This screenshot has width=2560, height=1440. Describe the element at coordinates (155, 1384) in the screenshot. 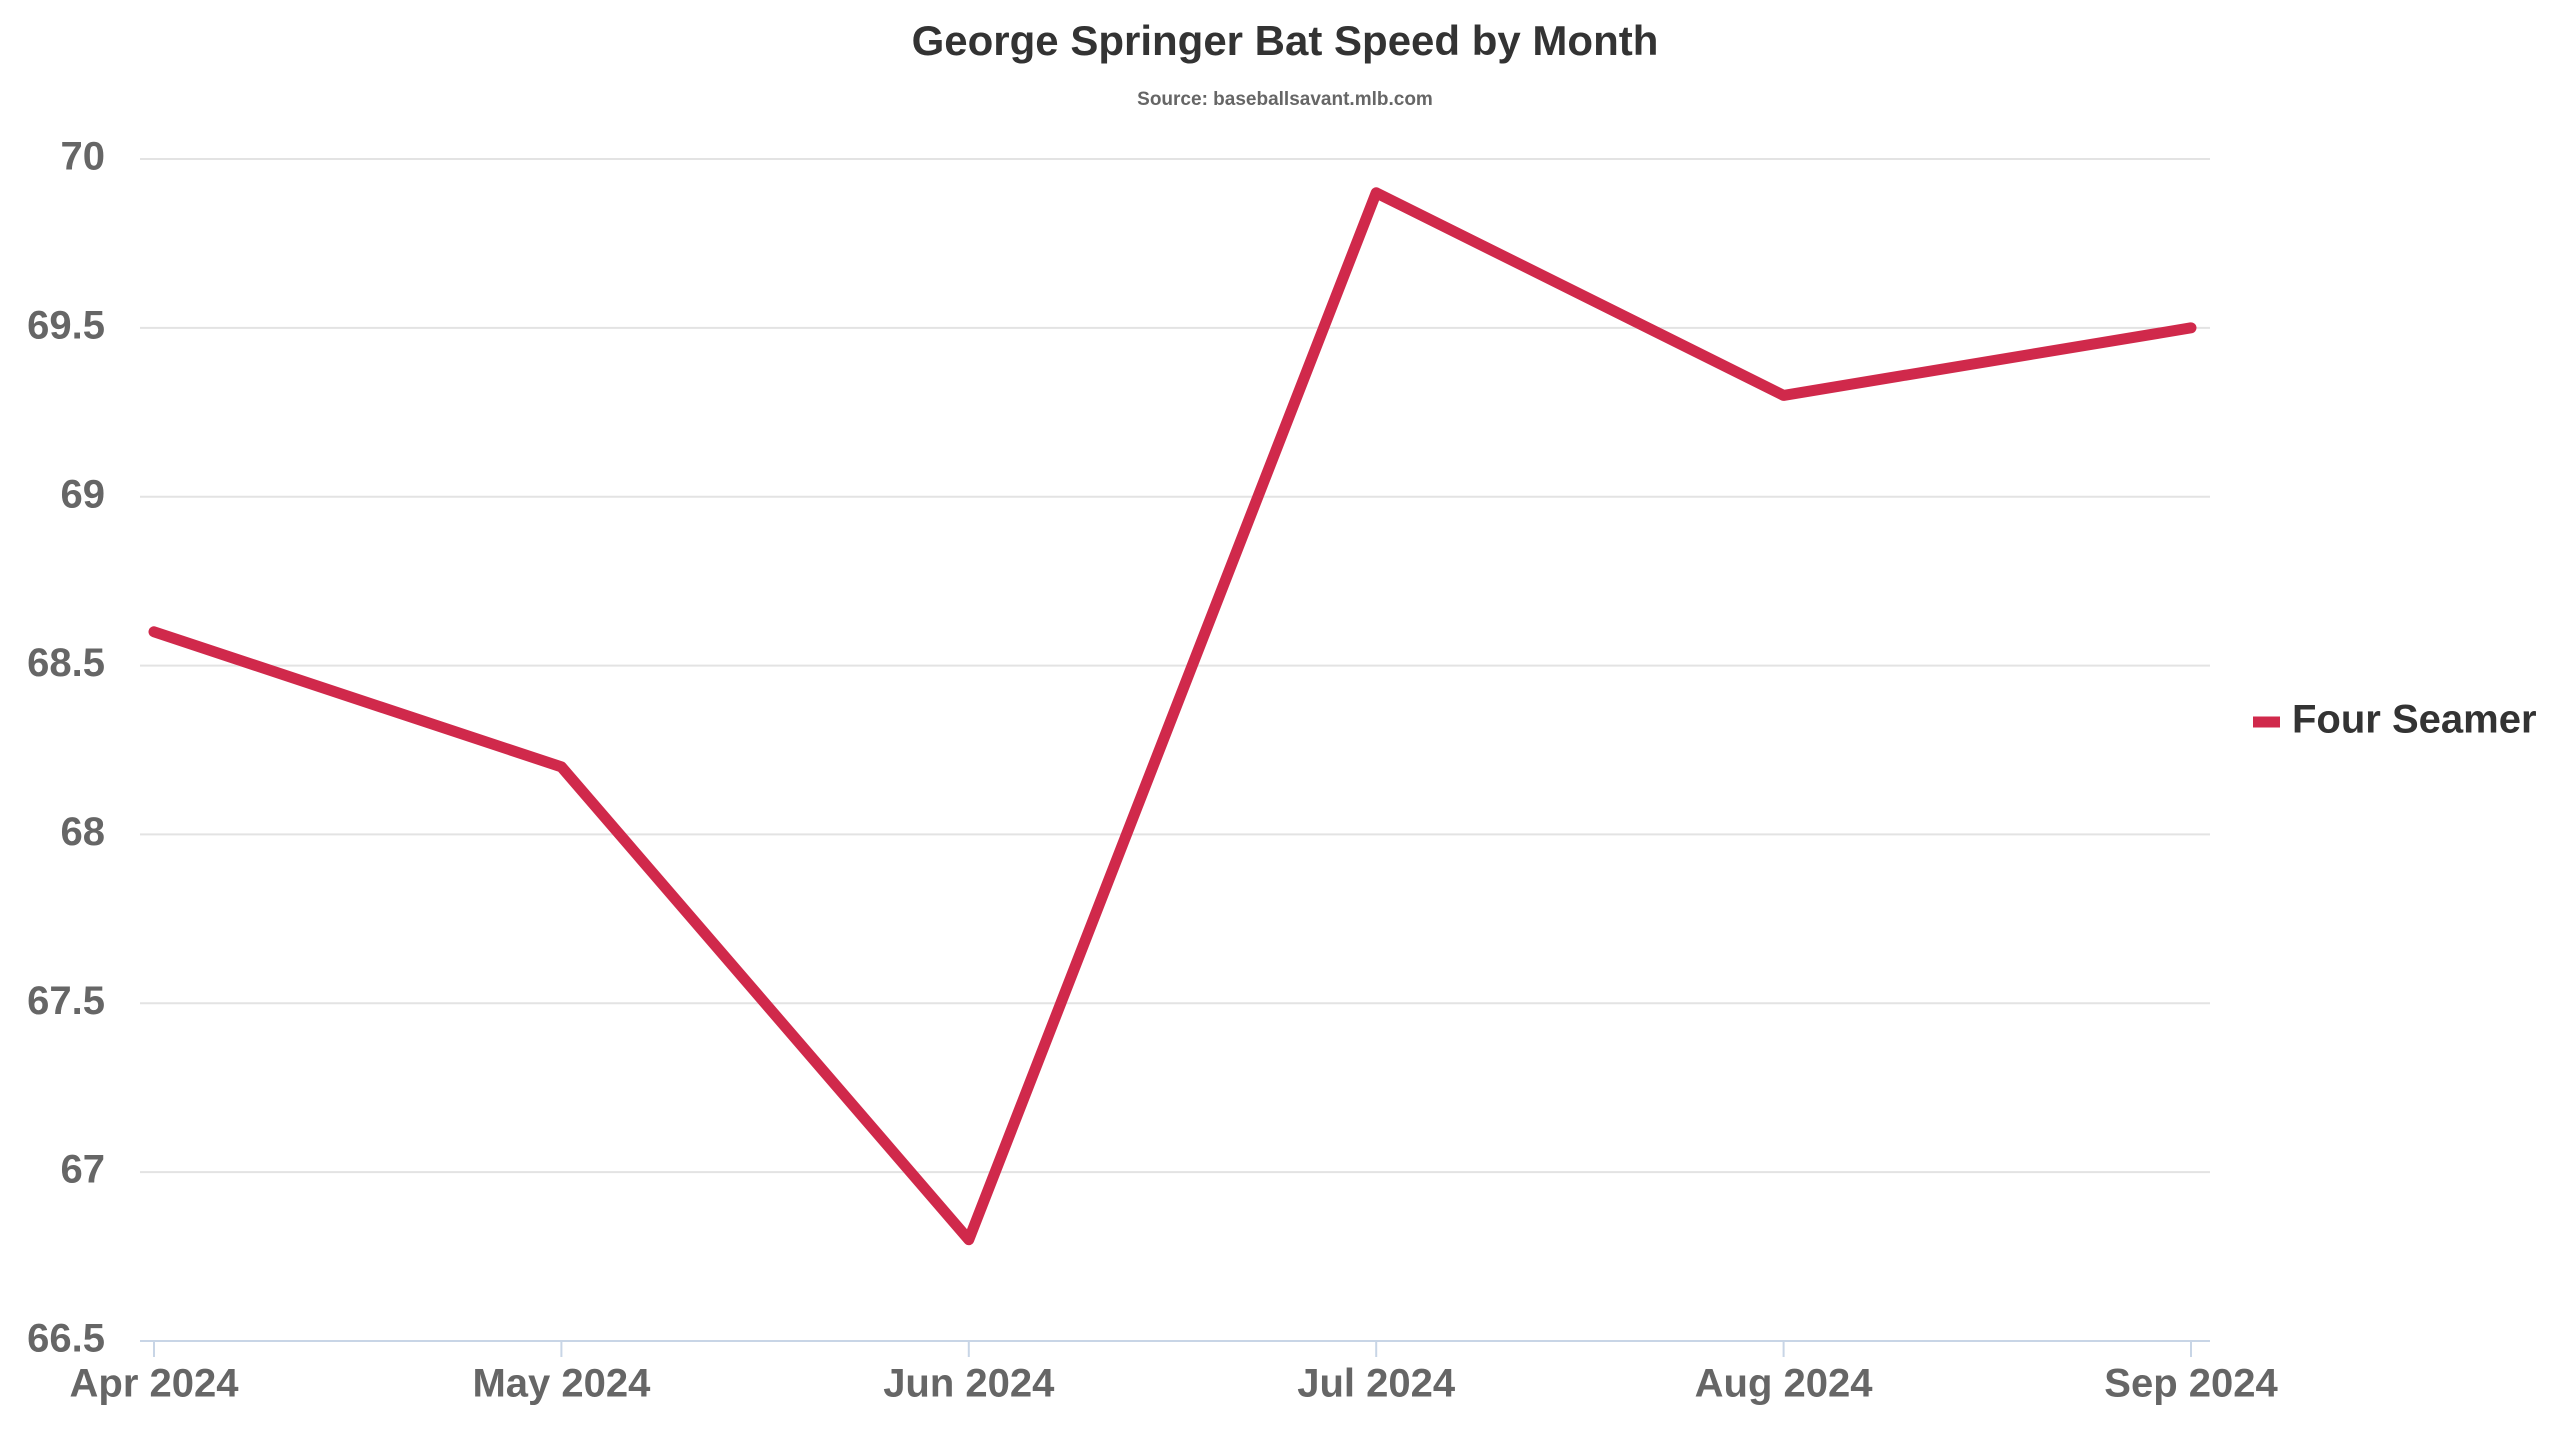

I see `x-tick-label: Apr 2024` at that location.